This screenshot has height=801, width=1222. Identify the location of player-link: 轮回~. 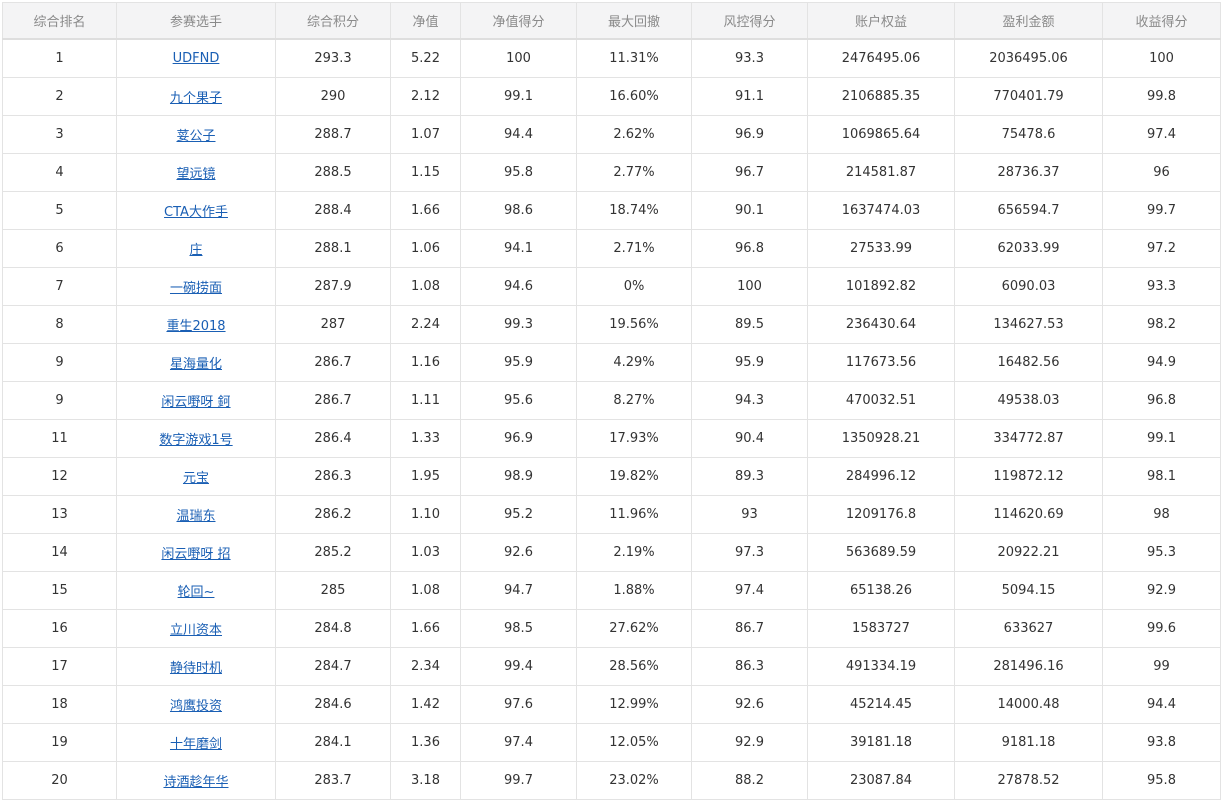
(196, 592).